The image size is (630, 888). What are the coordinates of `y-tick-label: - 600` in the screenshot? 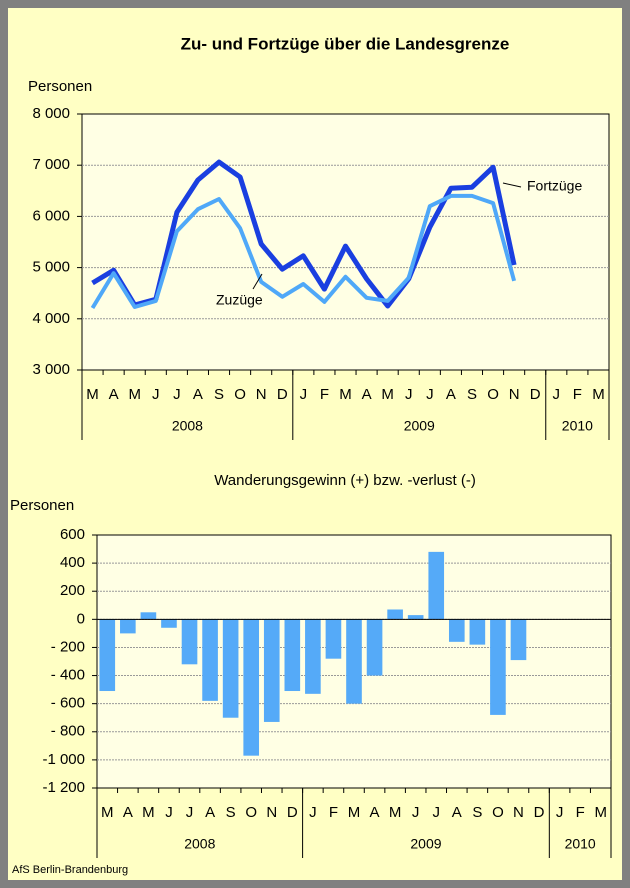 It's located at (68, 703).